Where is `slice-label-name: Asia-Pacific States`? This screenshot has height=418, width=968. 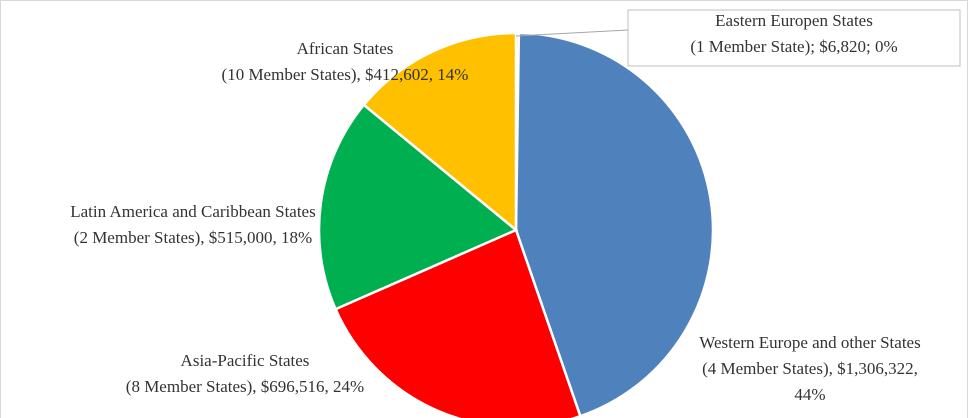
slice-label-name: Asia-Pacific States is located at coordinates (245, 360).